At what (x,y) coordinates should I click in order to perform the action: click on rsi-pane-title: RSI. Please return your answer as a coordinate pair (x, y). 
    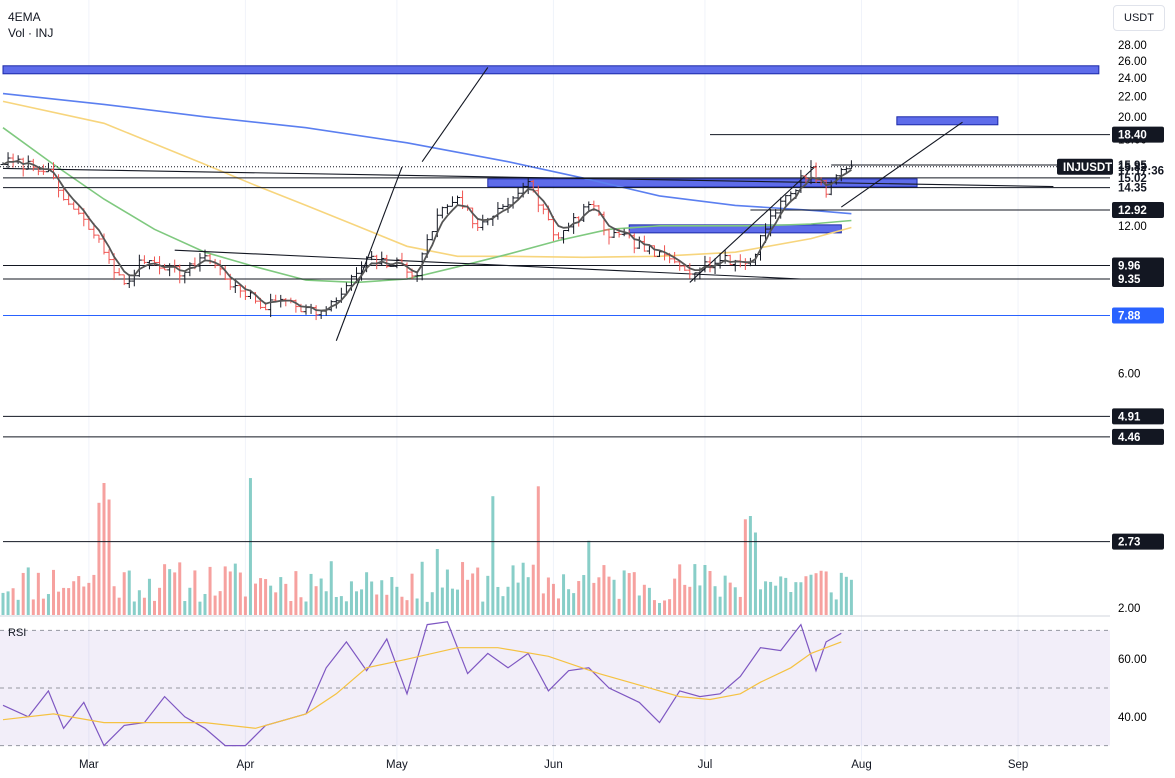
    Looking at the image, I should click on (17, 633).